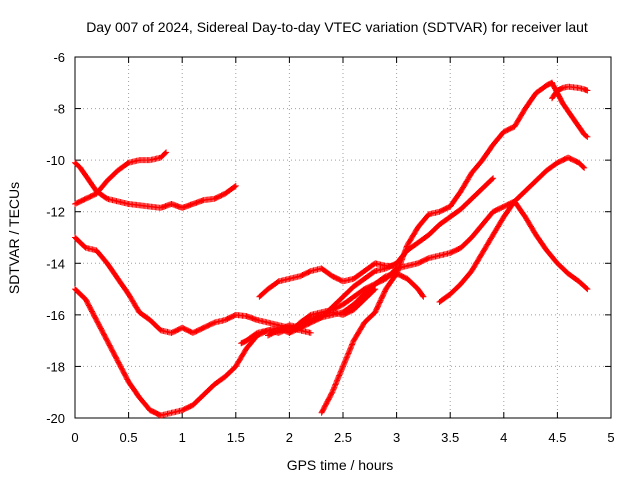  I want to click on y-tick-label: -12, so click(55, 212).